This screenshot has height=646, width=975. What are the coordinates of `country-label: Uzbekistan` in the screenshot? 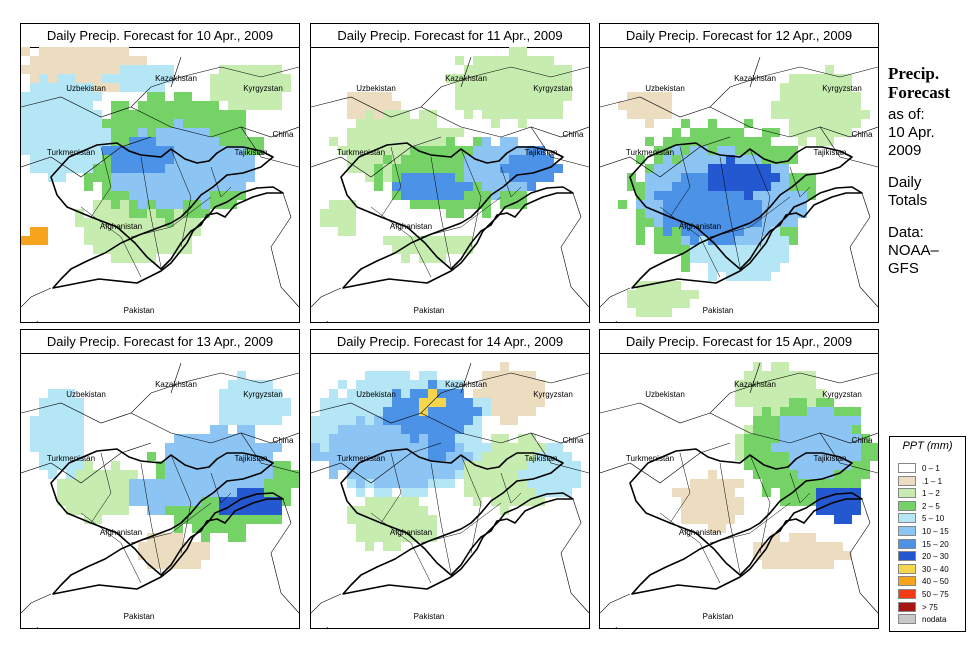 It's located at (665, 394).